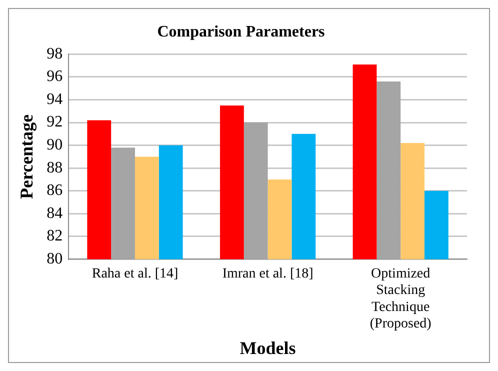 The width and height of the screenshot is (498, 371). I want to click on y-tick-label: 84, so click(54, 213).